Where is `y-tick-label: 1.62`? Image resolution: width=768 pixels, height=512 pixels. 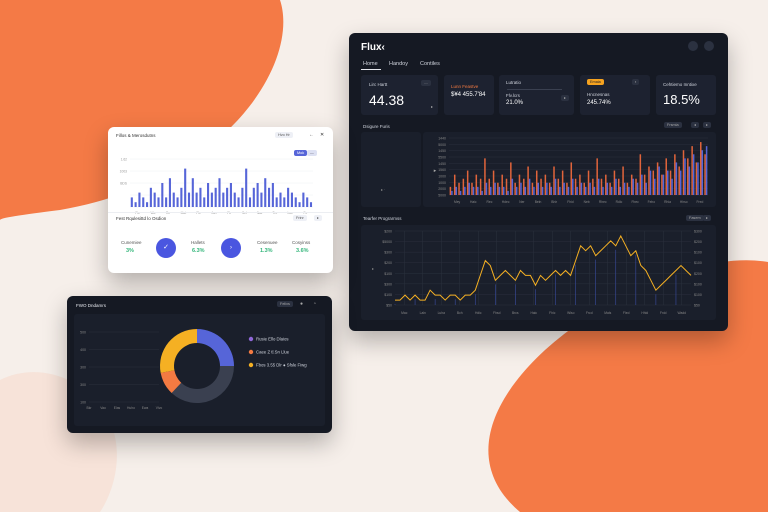
y-tick-label: 1.62 is located at coordinates (124, 160).